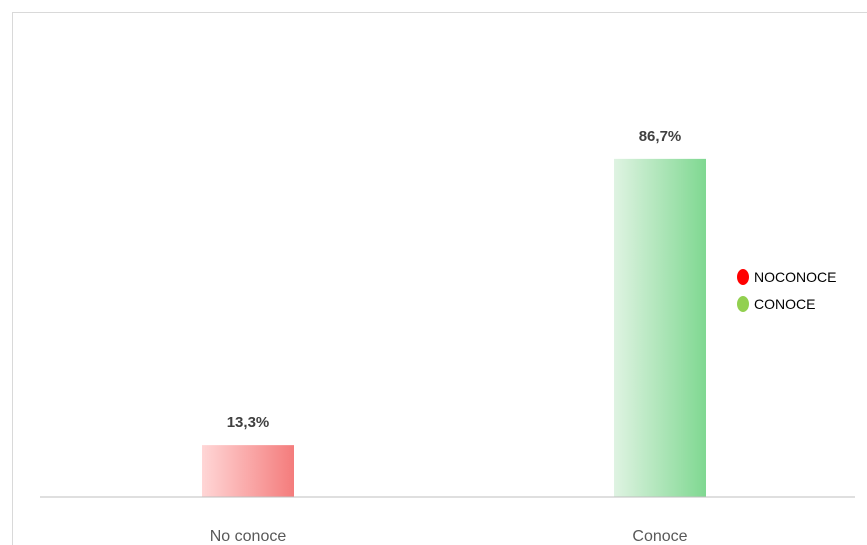 The width and height of the screenshot is (867, 545). Describe the element at coordinates (659, 536) in the screenshot. I see `x-tick-label-conoce: Conoce` at that location.